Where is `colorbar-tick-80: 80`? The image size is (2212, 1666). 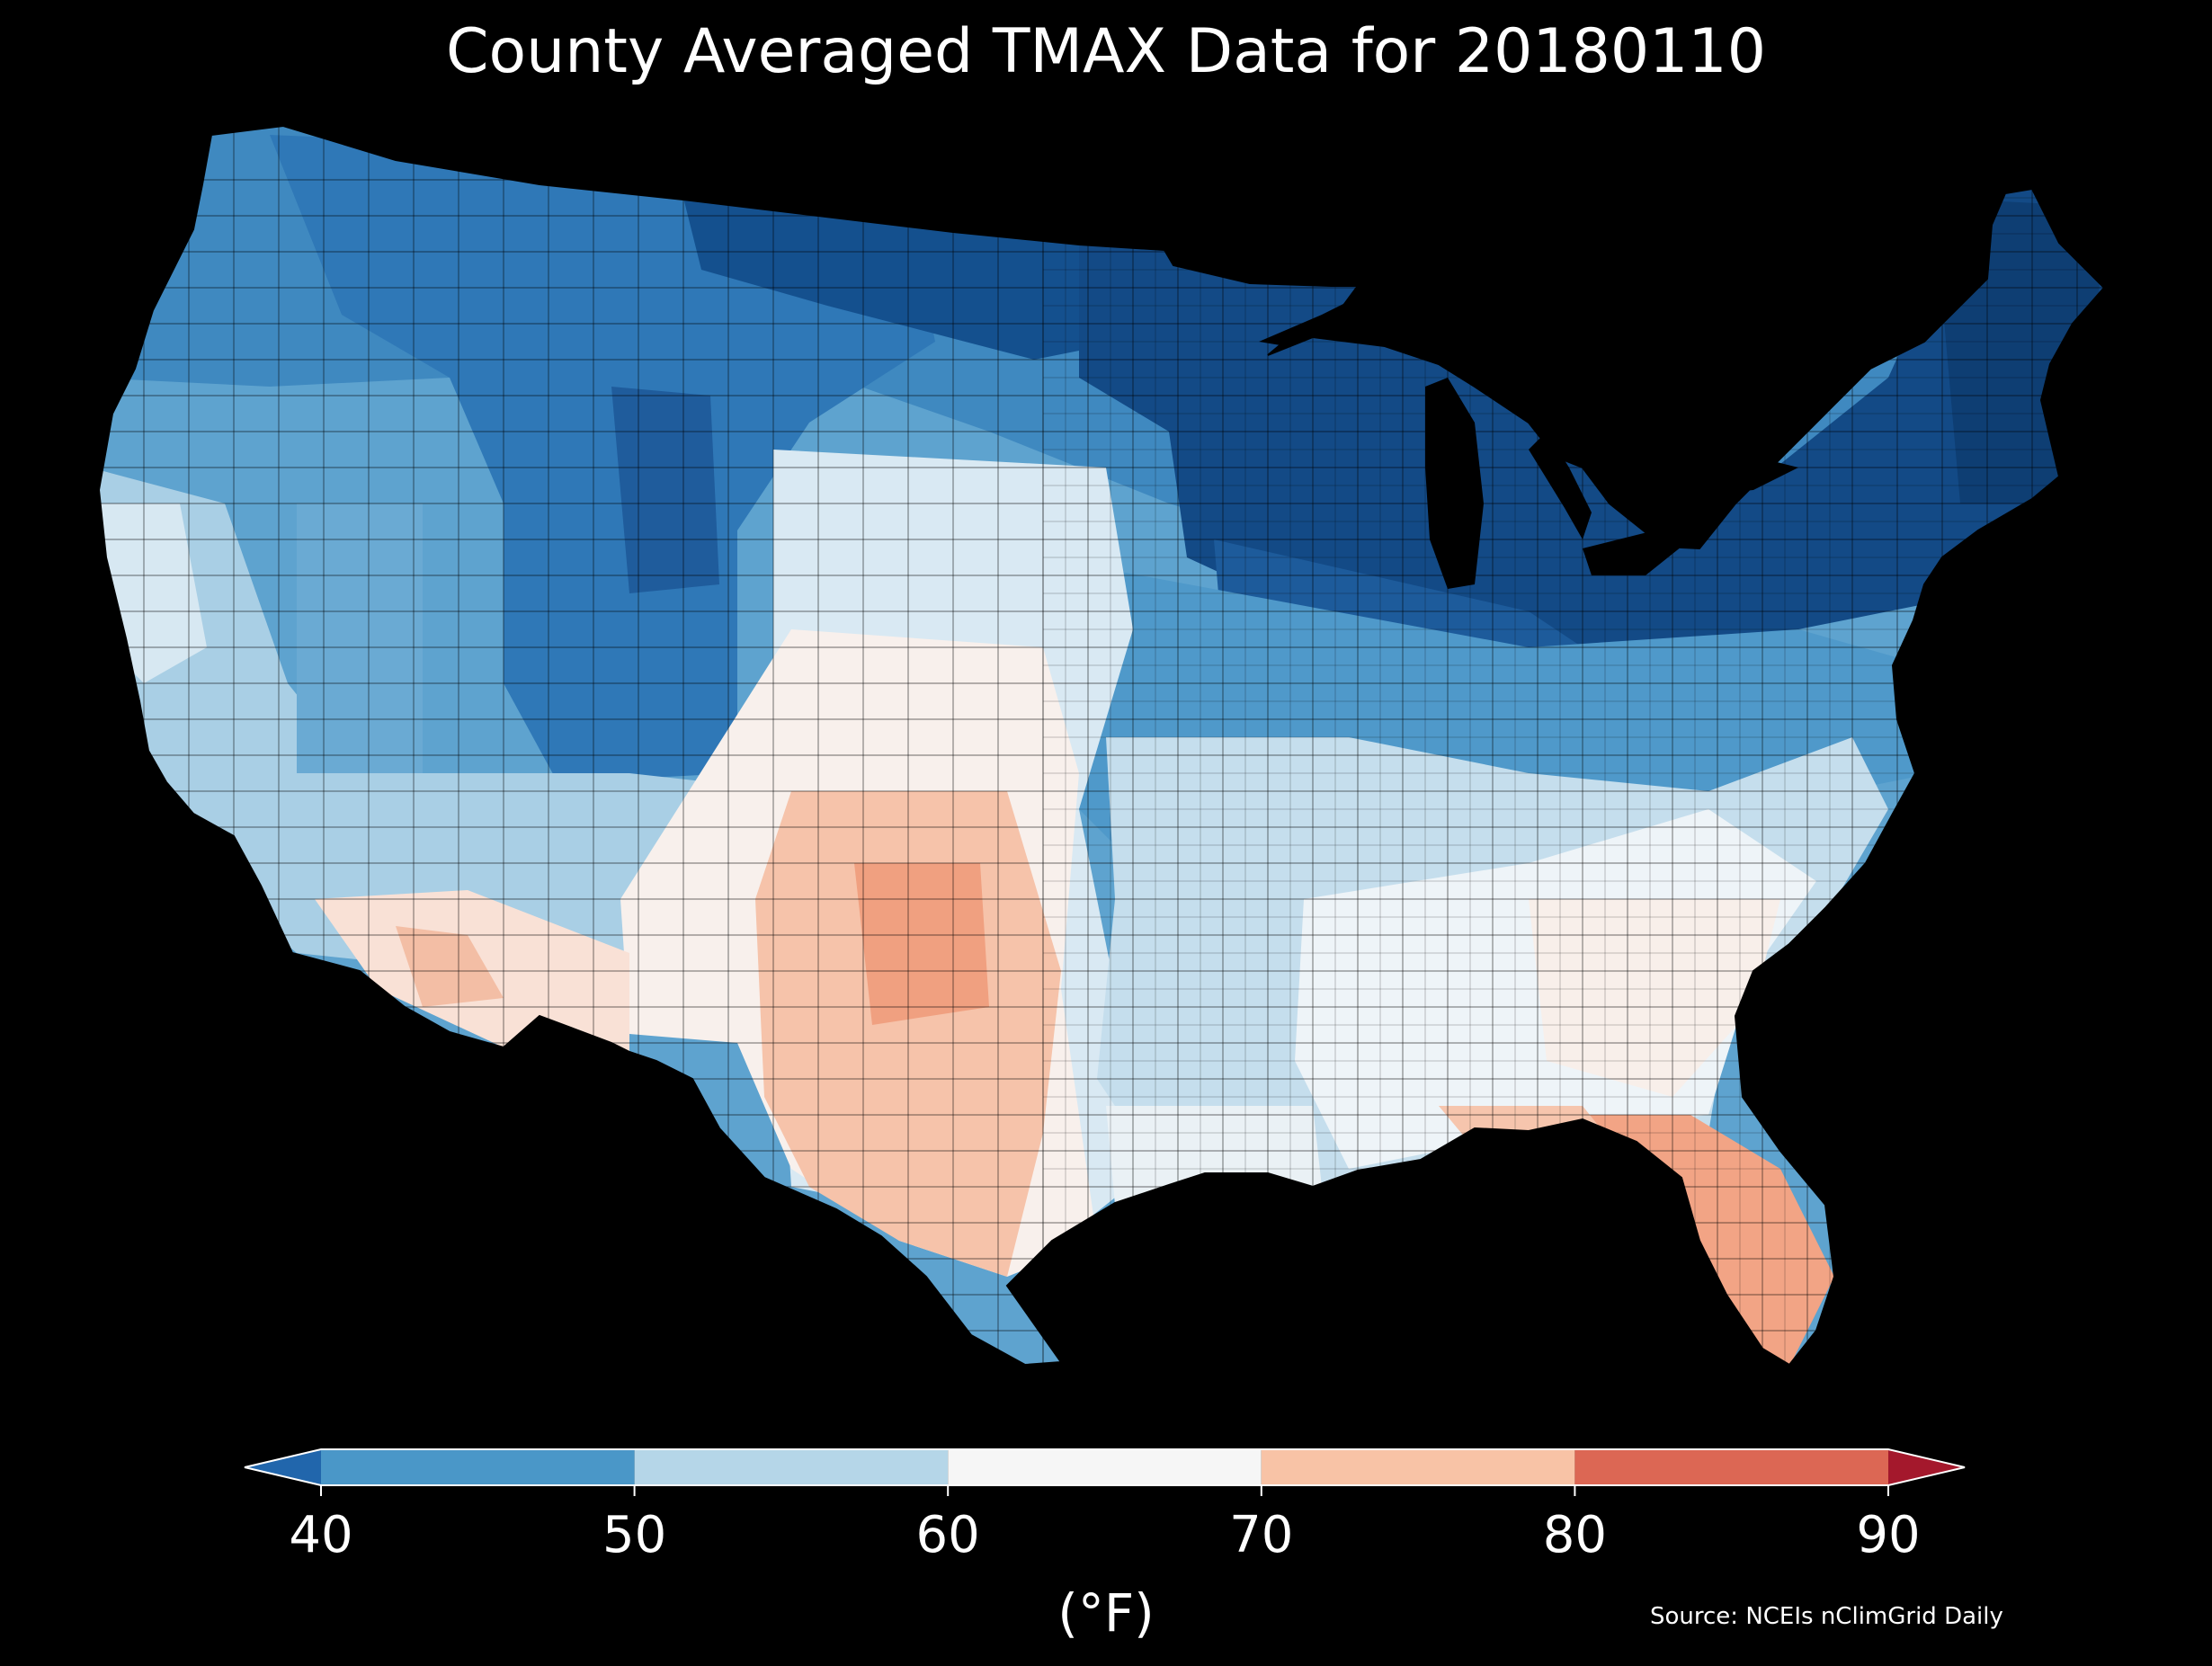 colorbar-tick-80: 80 is located at coordinates (1575, 1535).